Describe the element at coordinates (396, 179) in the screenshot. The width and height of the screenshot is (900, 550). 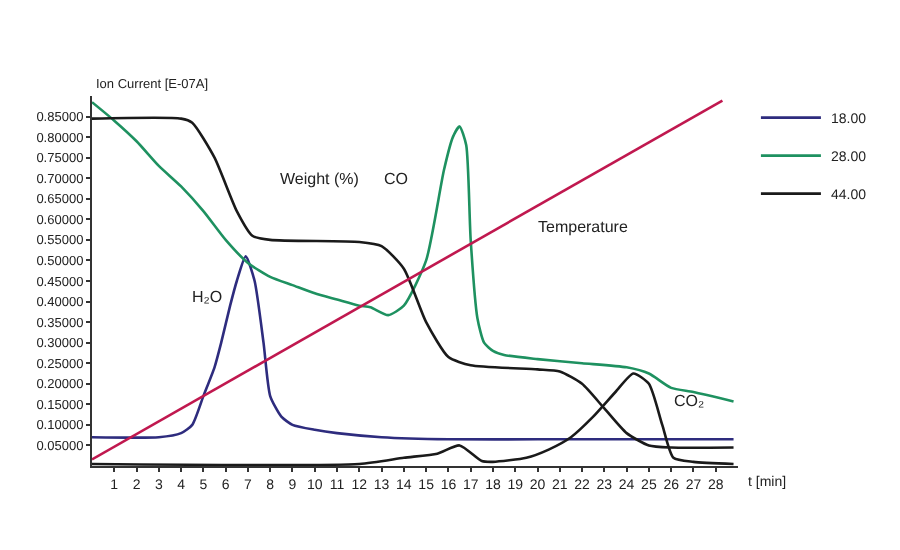
I see `annotation: CO` at that location.